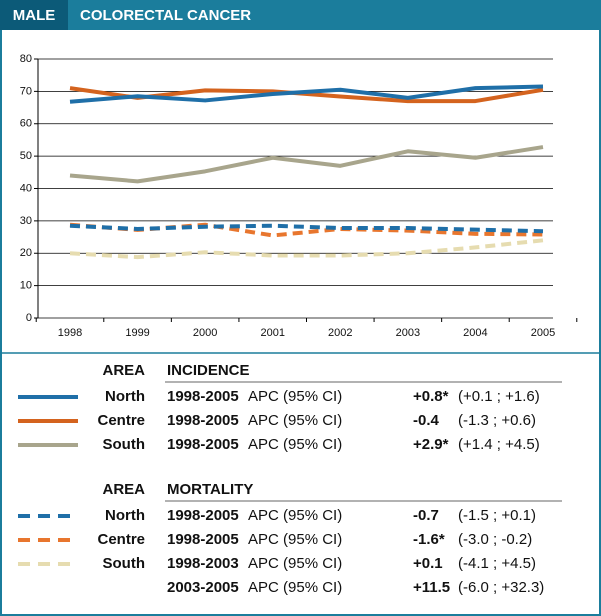  I want to click on y-tick-label: 30, so click(26, 221).